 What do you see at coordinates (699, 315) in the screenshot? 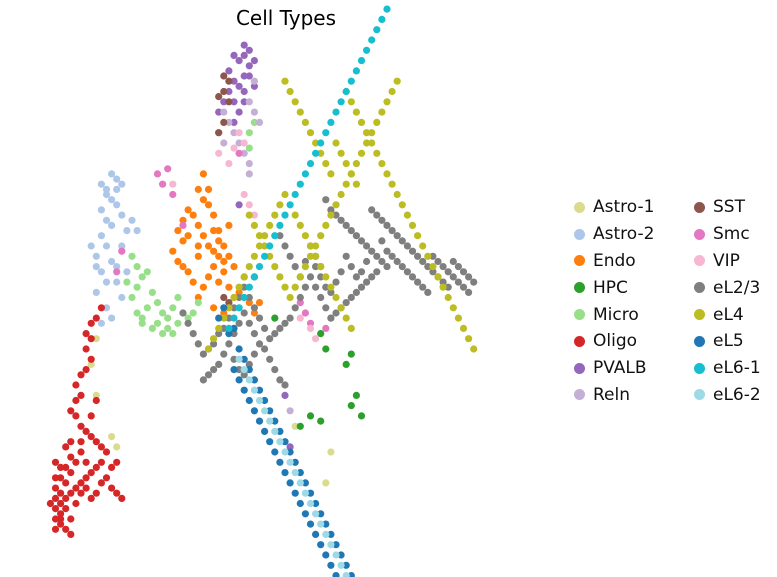
I see `legend-swatch-el4` at bounding box center [699, 315].